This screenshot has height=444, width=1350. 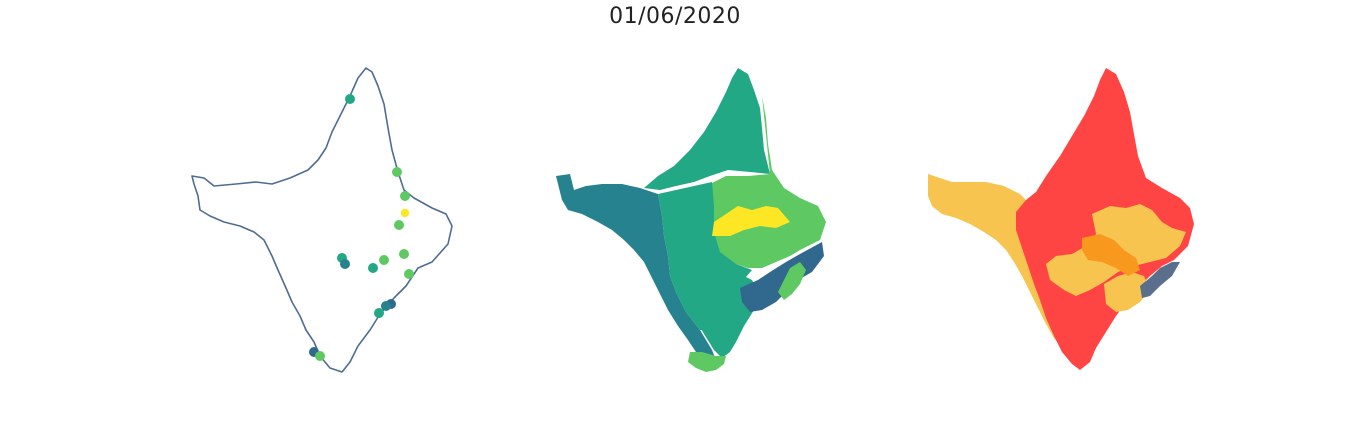 I want to click on zone-yellow, so click(x=751, y=221).